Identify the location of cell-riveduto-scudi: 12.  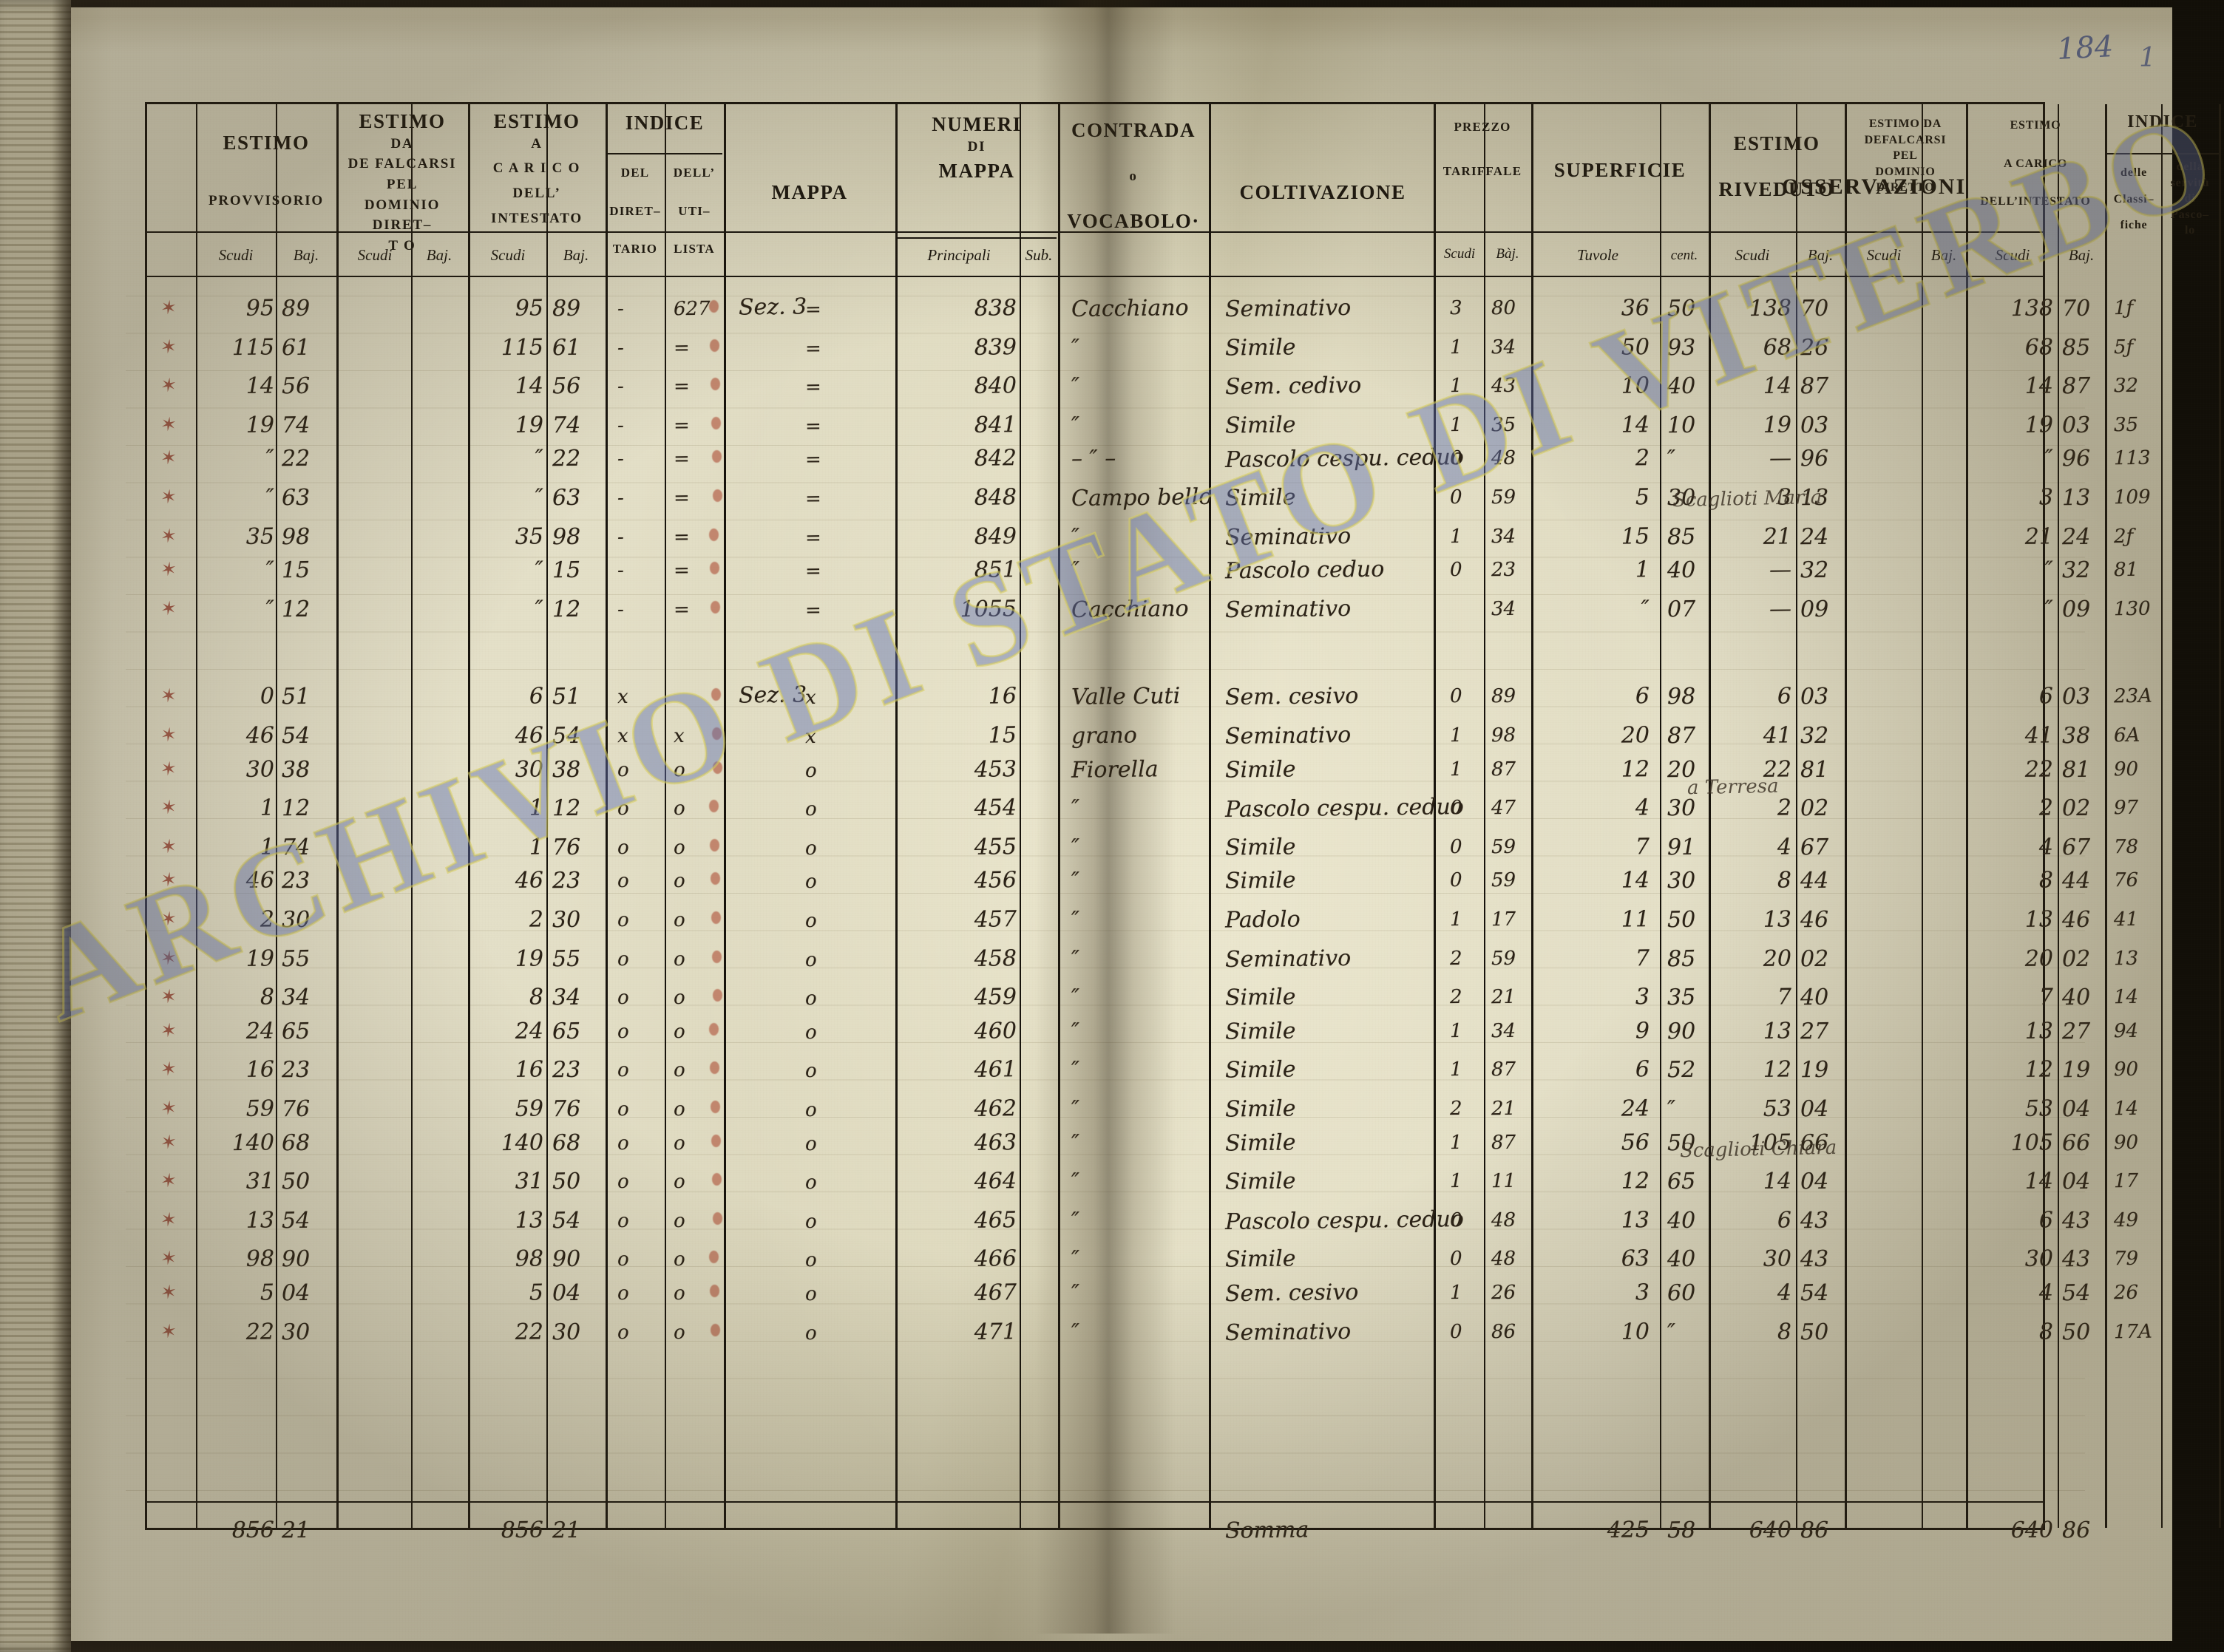
(1777, 1070).